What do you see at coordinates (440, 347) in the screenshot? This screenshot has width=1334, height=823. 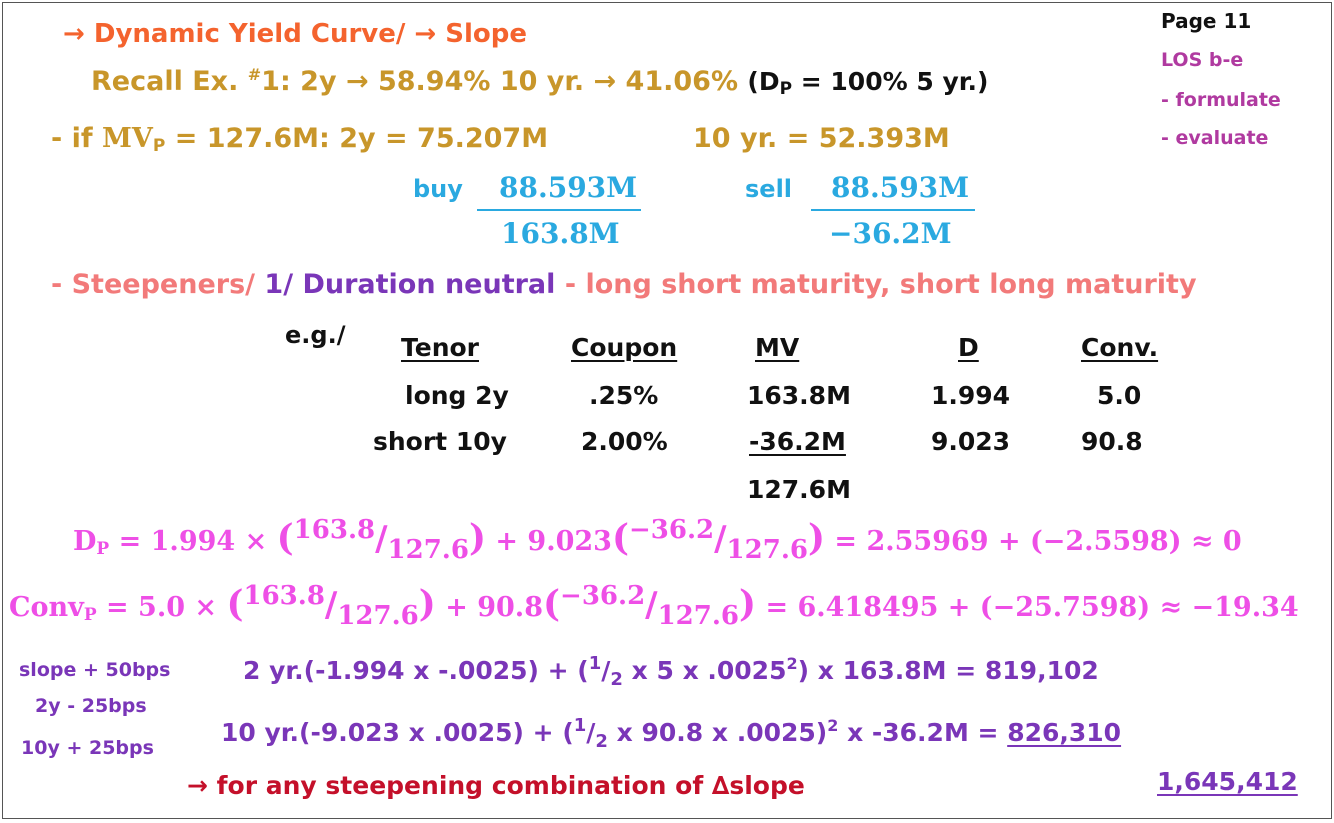 I see `header-tenor: Tenor` at bounding box center [440, 347].